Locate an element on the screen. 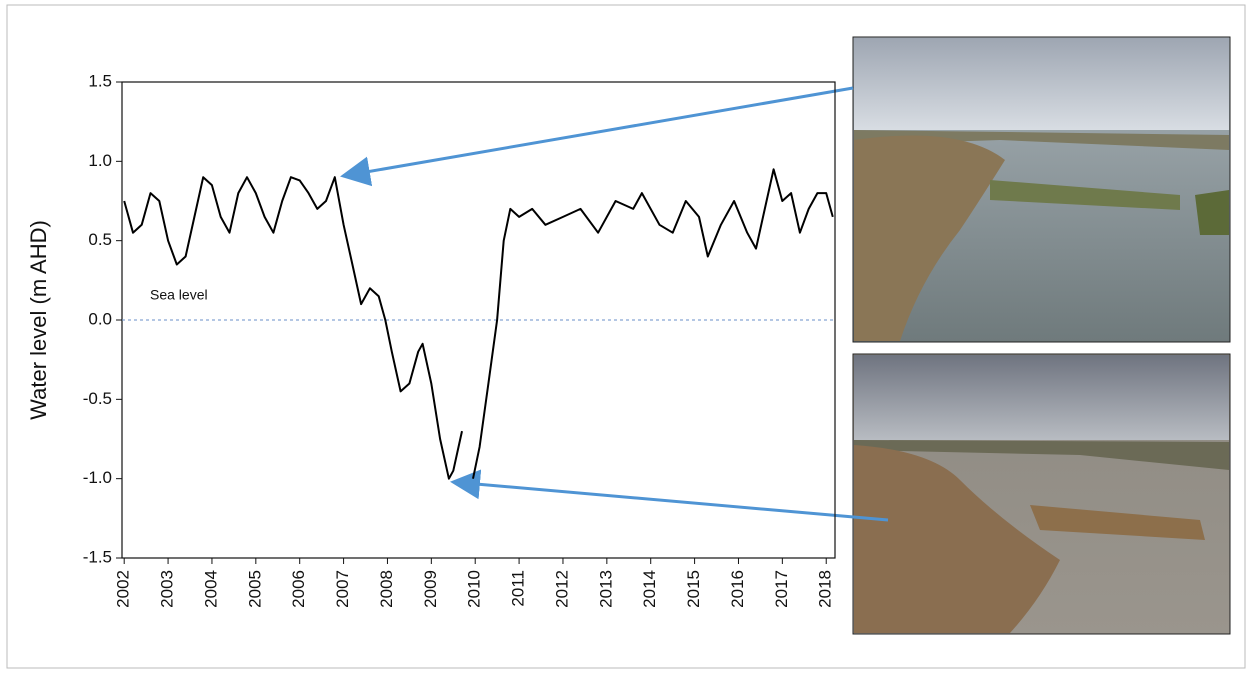 The height and width of the screenshot is (678, 1252). x-tick-label: 2004 is located at coordinates (210, 589).